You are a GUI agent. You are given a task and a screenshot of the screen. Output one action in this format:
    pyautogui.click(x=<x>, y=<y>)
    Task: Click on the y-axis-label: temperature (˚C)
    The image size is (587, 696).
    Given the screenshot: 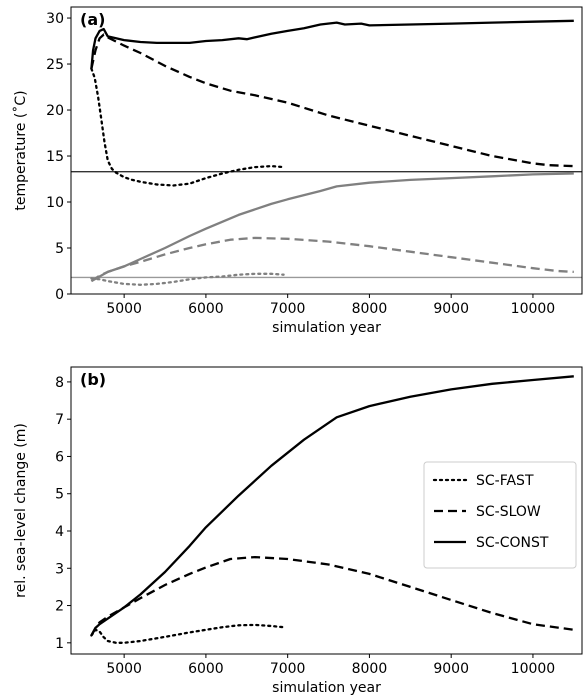 What is the action you would take?
    pyautogui.click(x=20, y=150)
    